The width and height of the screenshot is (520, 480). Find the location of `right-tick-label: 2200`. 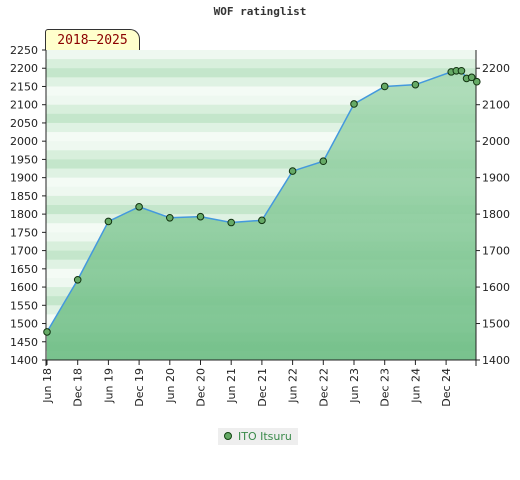

right-tick-label: 2200 is located at coordinates (496, 68).